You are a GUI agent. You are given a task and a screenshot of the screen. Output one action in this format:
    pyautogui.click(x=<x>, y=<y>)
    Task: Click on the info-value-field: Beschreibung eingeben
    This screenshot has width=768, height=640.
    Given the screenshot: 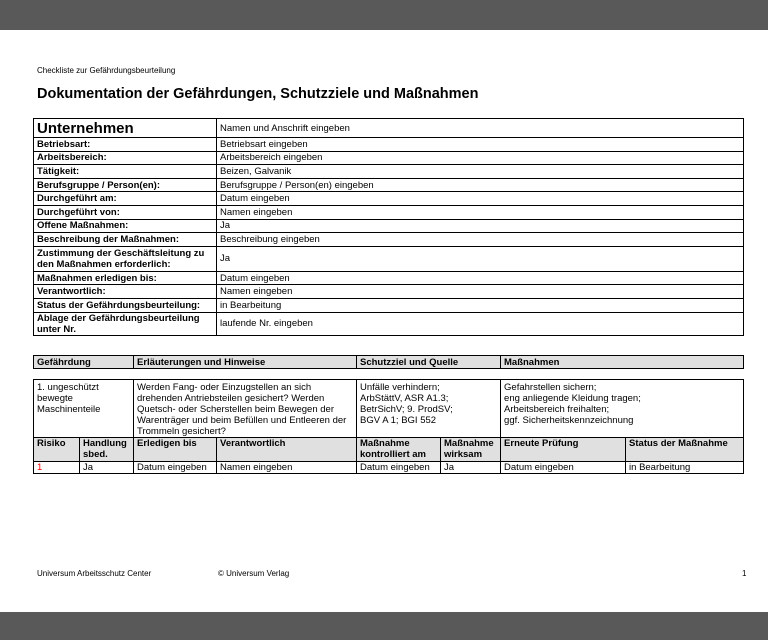 What is the action you would take?
    pyautogui.click(x=480, y=239)
    